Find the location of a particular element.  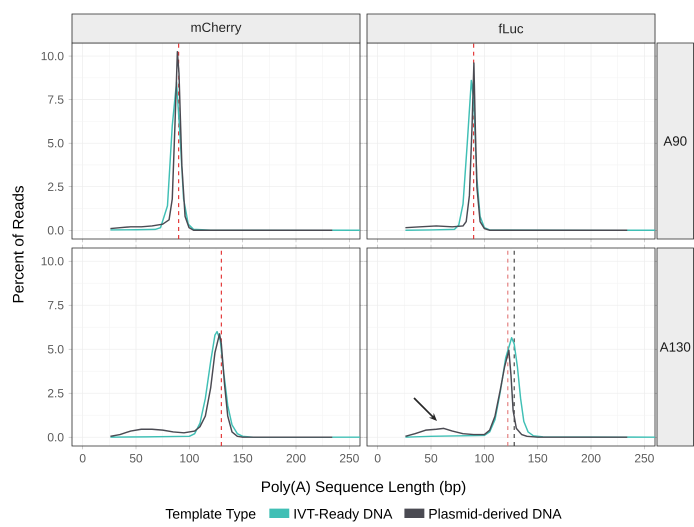

legend-label: Plasmid-derived DNA is located at coordinates (495, 513).